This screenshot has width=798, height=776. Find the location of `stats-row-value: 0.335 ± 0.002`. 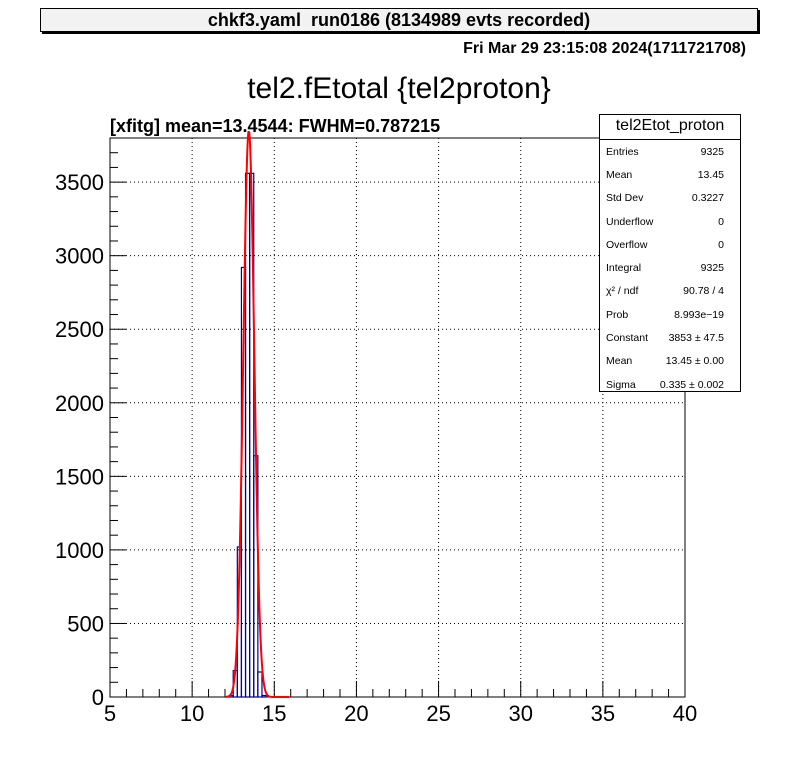

stats-row-value: 0.335 ± 0.002 is located at coordinates (691, 384).